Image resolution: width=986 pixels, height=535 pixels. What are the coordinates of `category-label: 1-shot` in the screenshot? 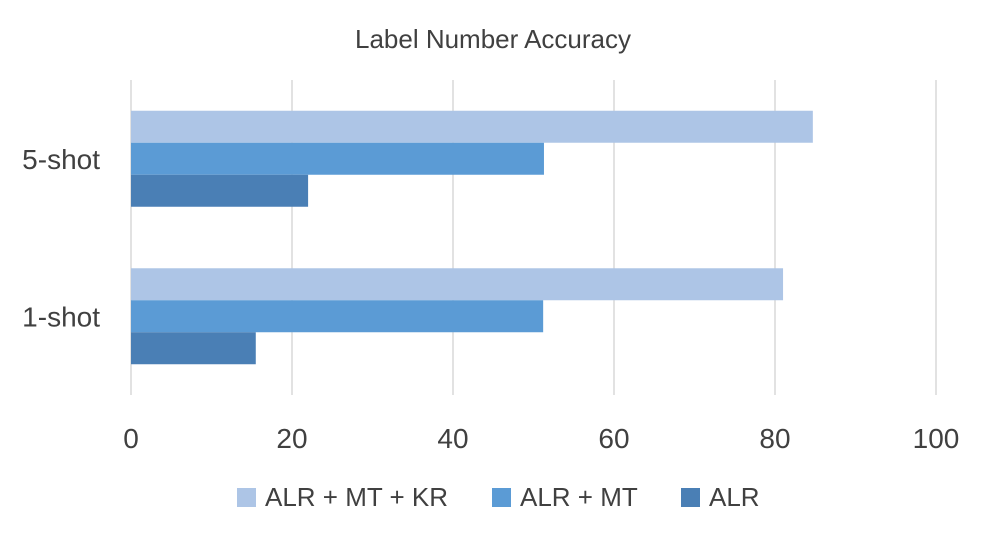 It's located at (61, 316).